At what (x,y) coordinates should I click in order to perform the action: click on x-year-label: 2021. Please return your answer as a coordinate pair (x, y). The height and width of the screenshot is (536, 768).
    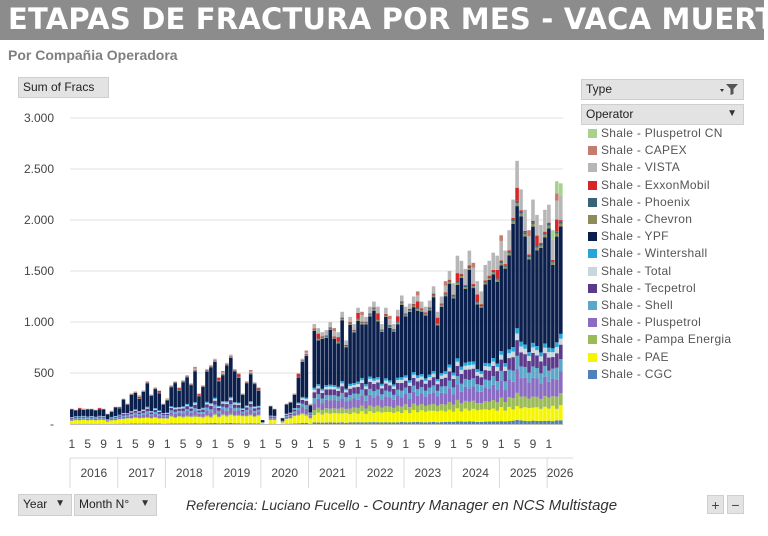
    Looking at the image, I should click on (332, 473).